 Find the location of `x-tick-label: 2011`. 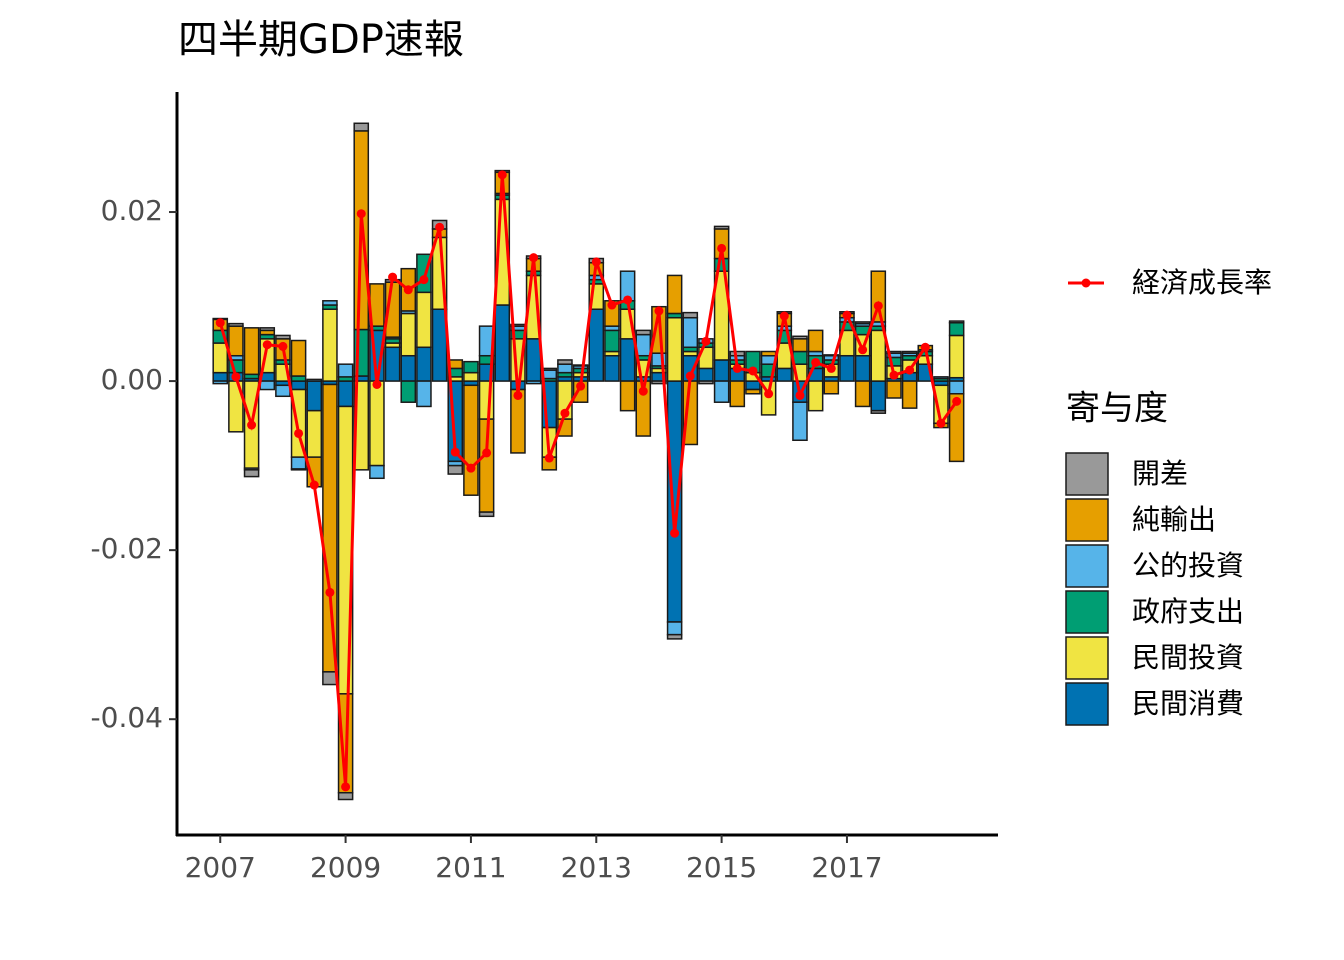

x-tick-label: 2011 is located at coordinates (470, 867).